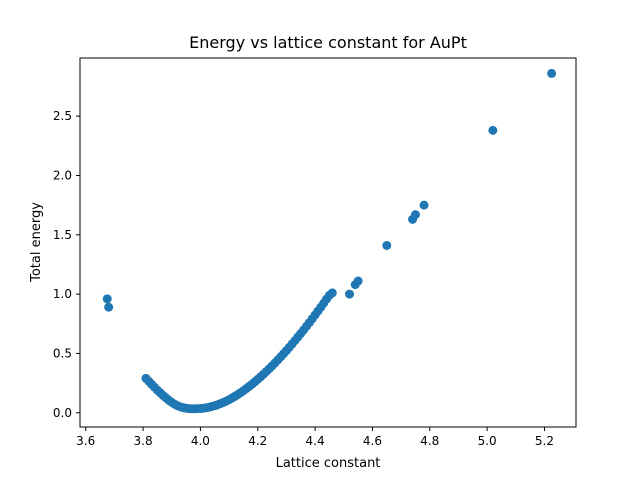  What do you see at coordinates (429, 441) in the screenshot?
I see `x-tick-label: 4.8` at bounding box center [429, 441].